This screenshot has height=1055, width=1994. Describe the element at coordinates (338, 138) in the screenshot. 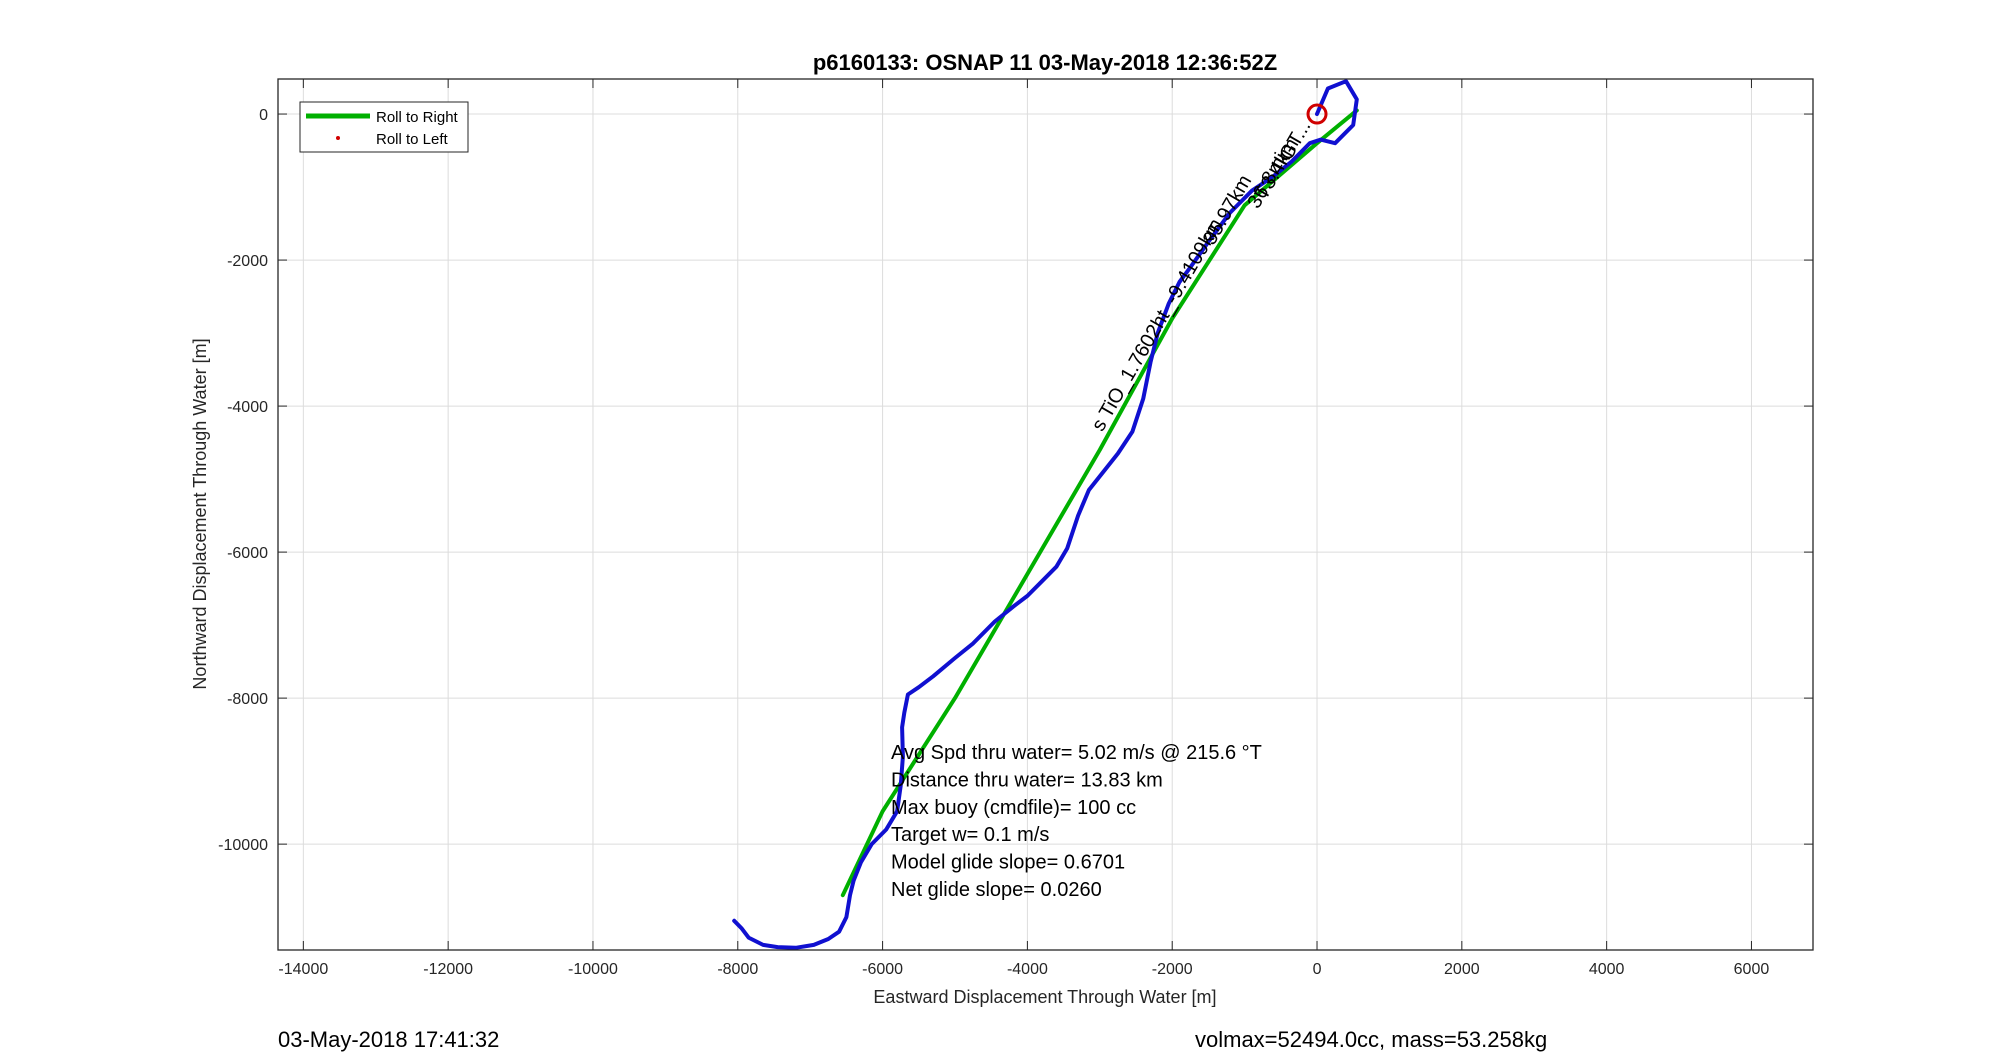

I see `legend-swatch-roll-left` at that location.